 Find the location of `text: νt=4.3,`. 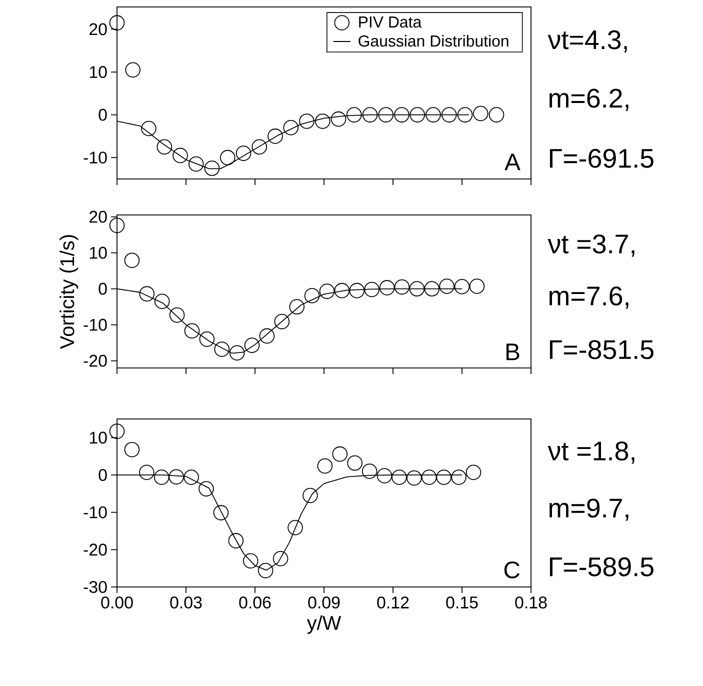

text: νt=4.3, is located at coordinates (587, 41).